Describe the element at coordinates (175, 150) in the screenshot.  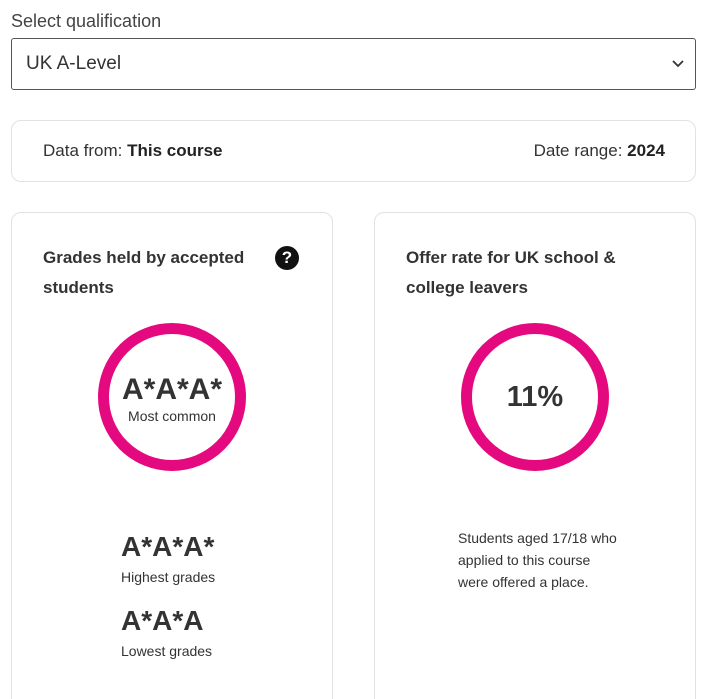
I see `data-from-value: This course` at that location.